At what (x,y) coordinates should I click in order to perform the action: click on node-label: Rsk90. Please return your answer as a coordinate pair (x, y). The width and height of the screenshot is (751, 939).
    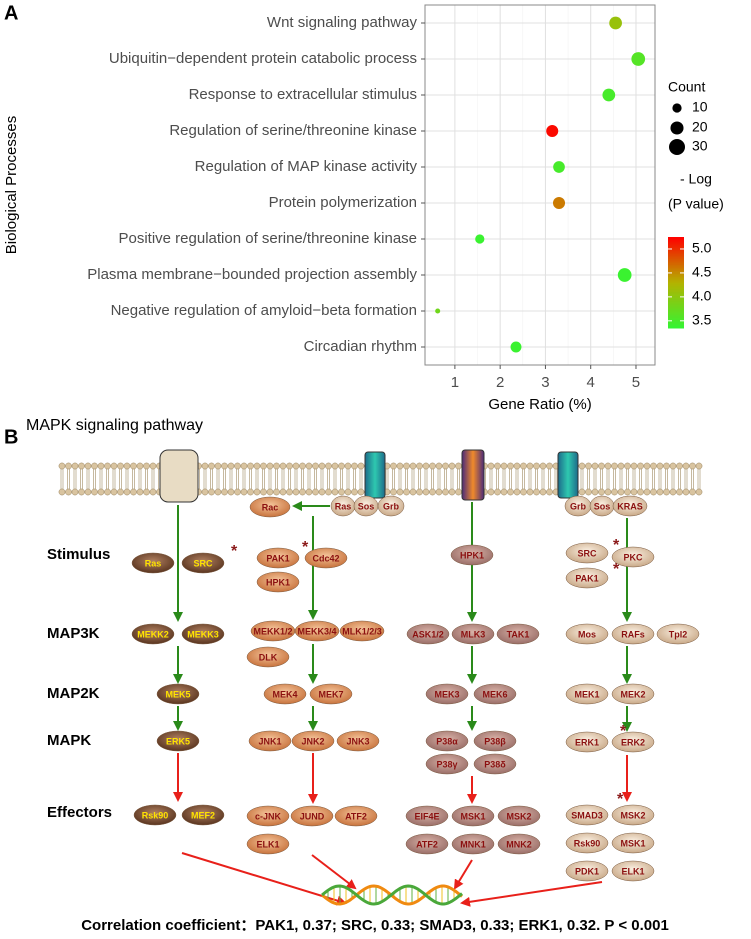
    Looking at the image, I should click on (155, 815).